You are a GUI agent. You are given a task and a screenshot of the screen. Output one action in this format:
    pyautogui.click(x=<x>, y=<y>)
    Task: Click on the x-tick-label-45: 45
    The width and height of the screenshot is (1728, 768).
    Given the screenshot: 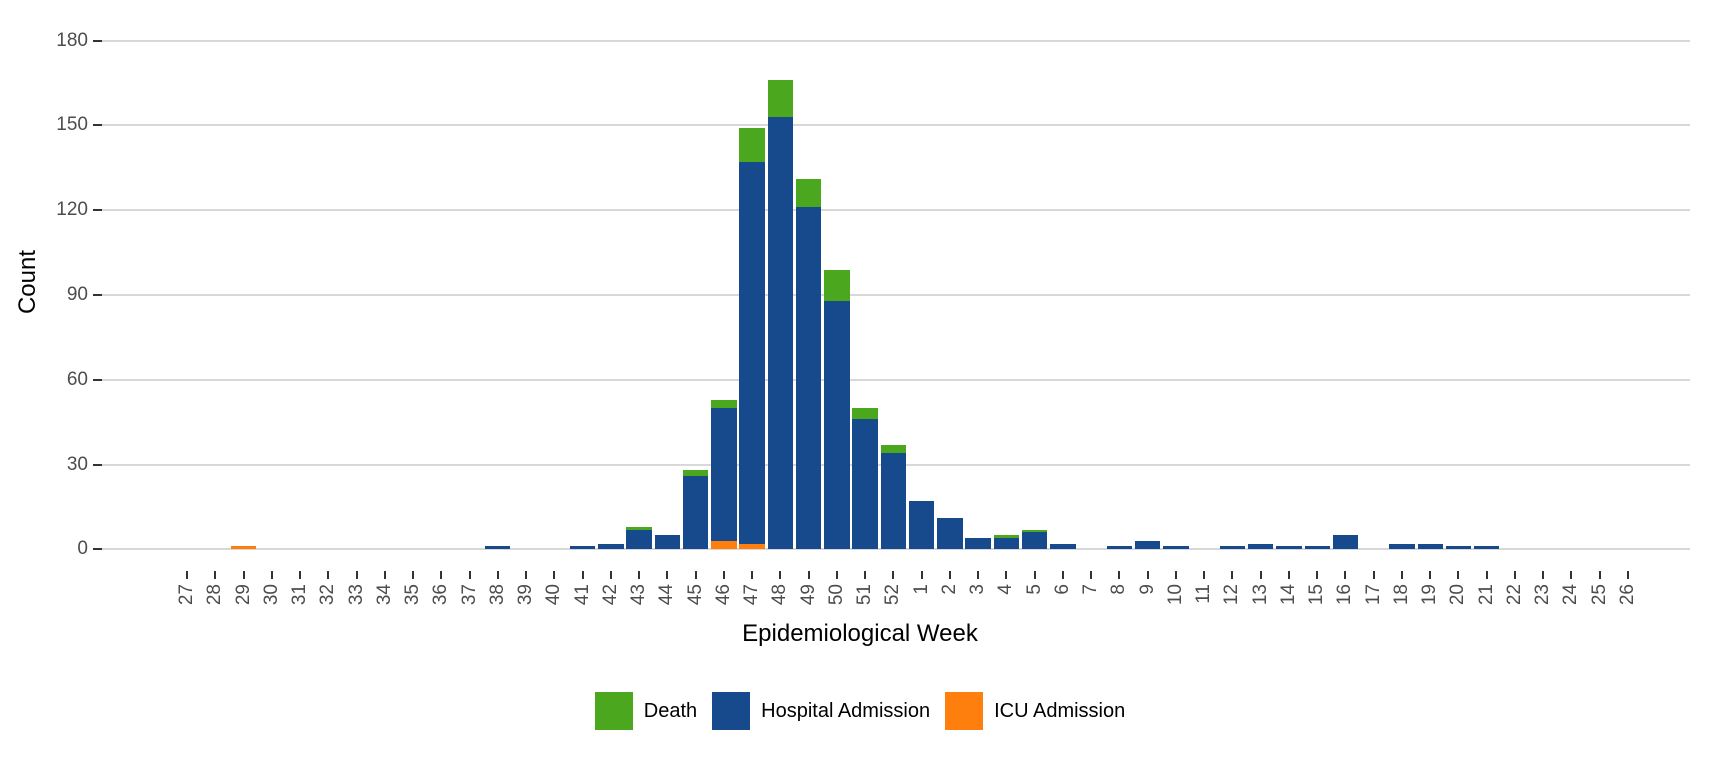 What is the action you would take?
    pyautogui.click(x=695, y=595)
    